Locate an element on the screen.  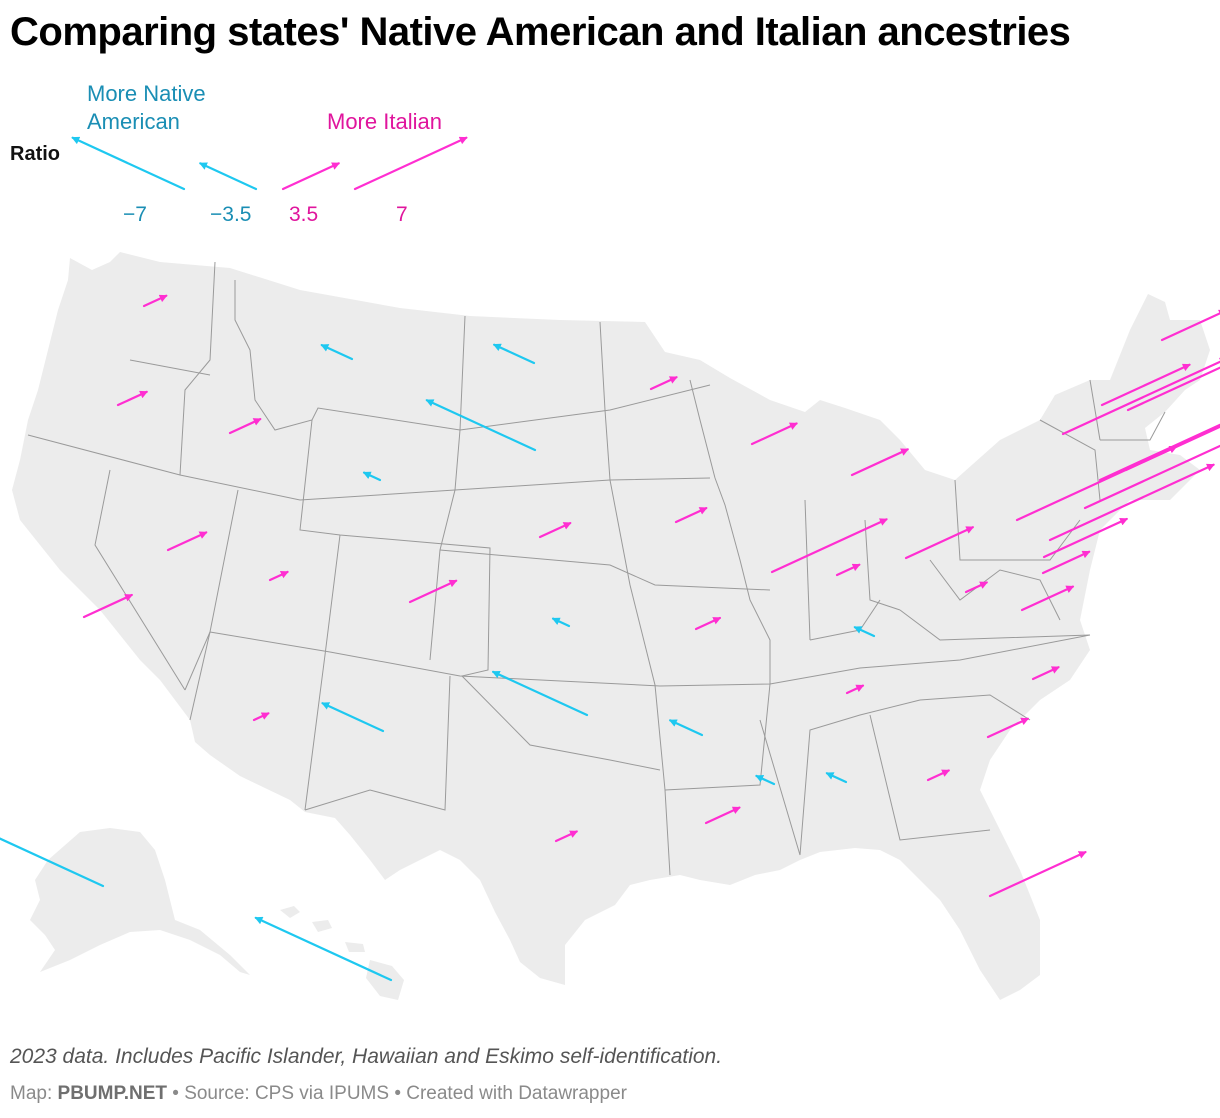
state-arrow-nj is located at coordinates (1131, 502).